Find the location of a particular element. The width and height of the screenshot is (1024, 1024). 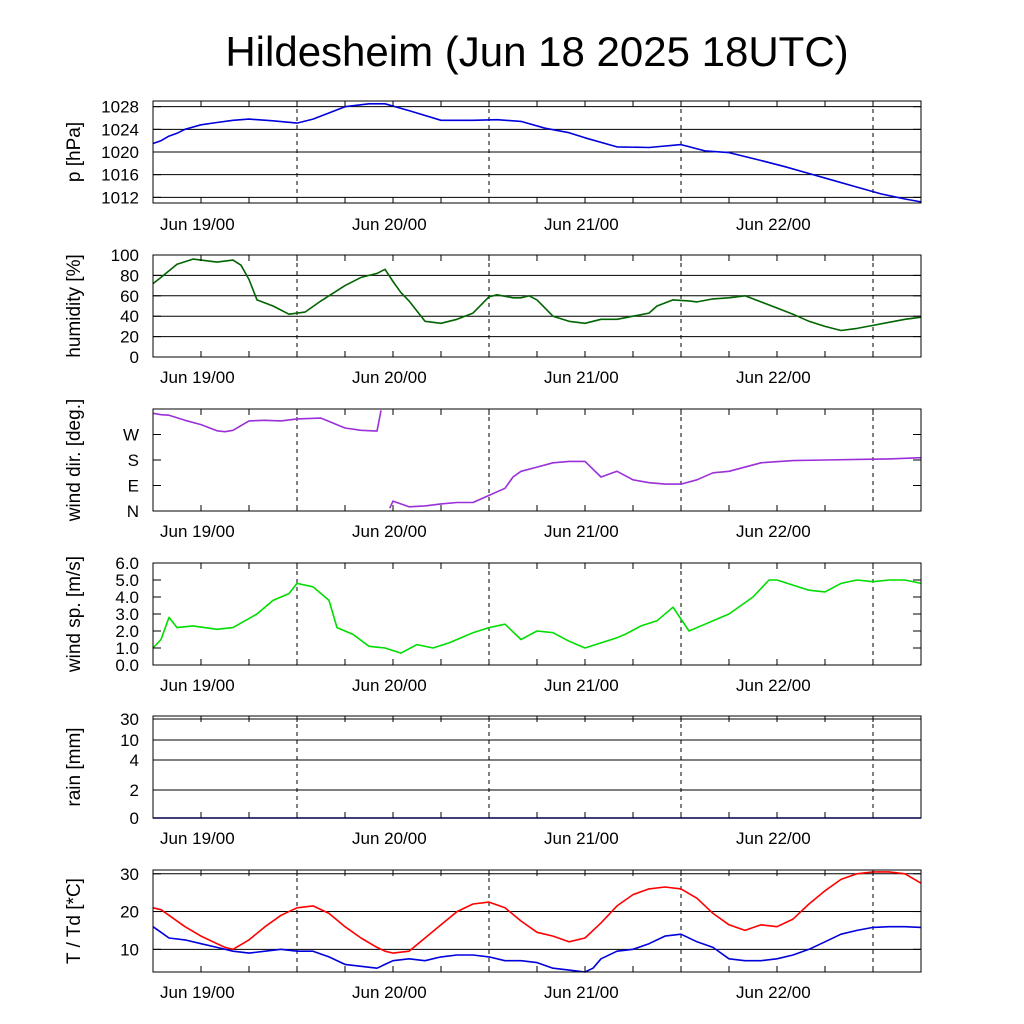

y-tick-label: 1024 is located at coordinates (120, 129).